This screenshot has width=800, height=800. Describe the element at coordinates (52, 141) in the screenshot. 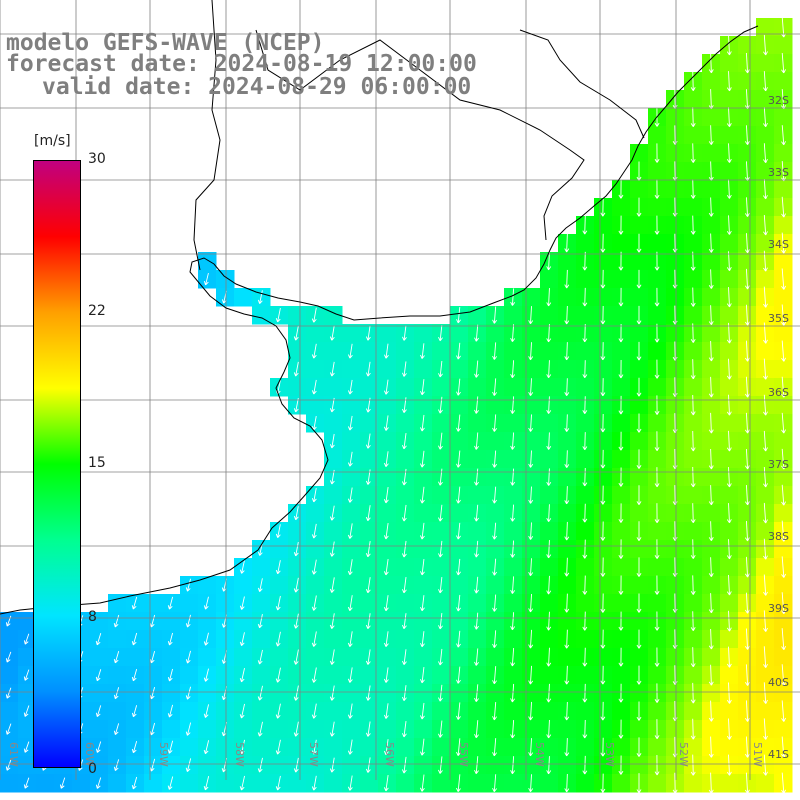

I see `colorbar-unit-label: [m/s]` at that location.